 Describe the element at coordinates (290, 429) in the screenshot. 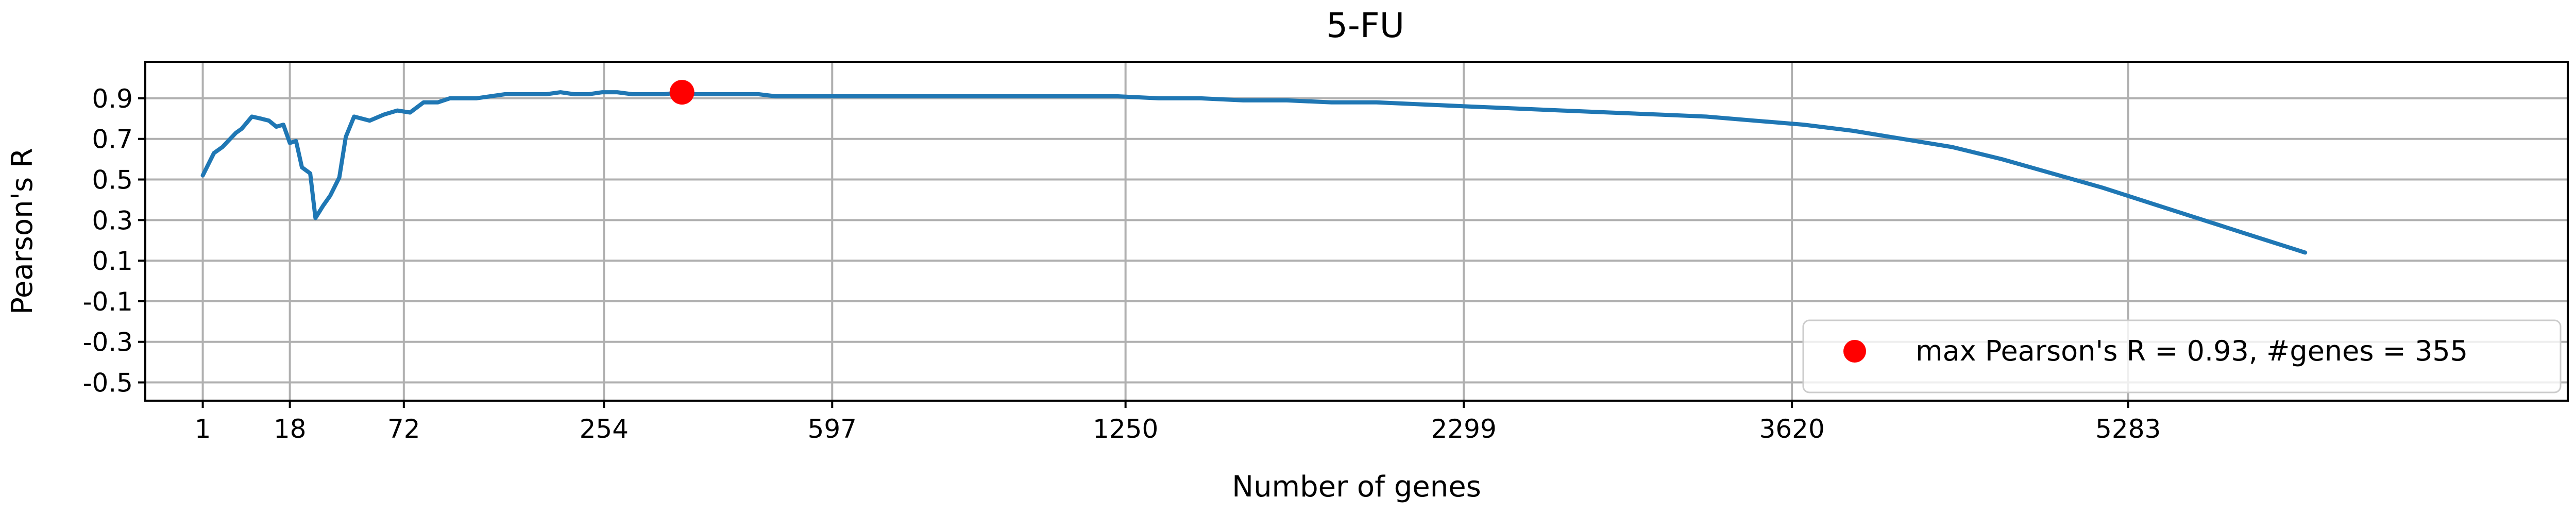

I see `x-tick-label: 18` at that location.